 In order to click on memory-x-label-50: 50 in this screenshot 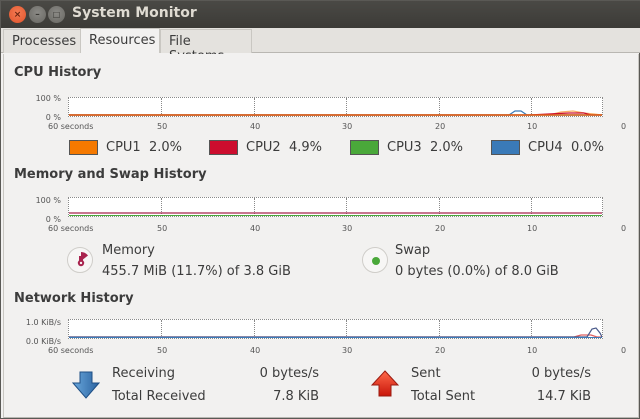, I will do `click(162, 228)`.